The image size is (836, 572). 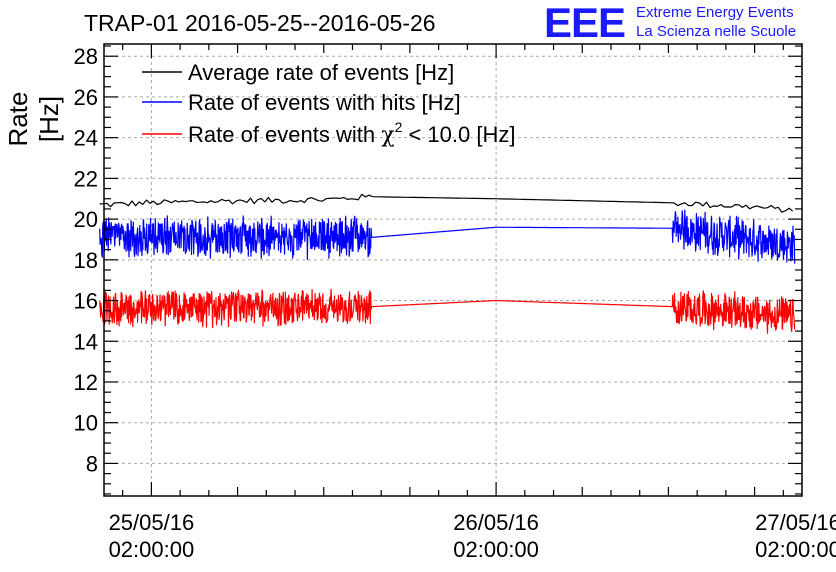 What do you see at coordinates (86, 138) in the screenshot?
I see `y-tick-label: 24` at bounding box center [86, 138].